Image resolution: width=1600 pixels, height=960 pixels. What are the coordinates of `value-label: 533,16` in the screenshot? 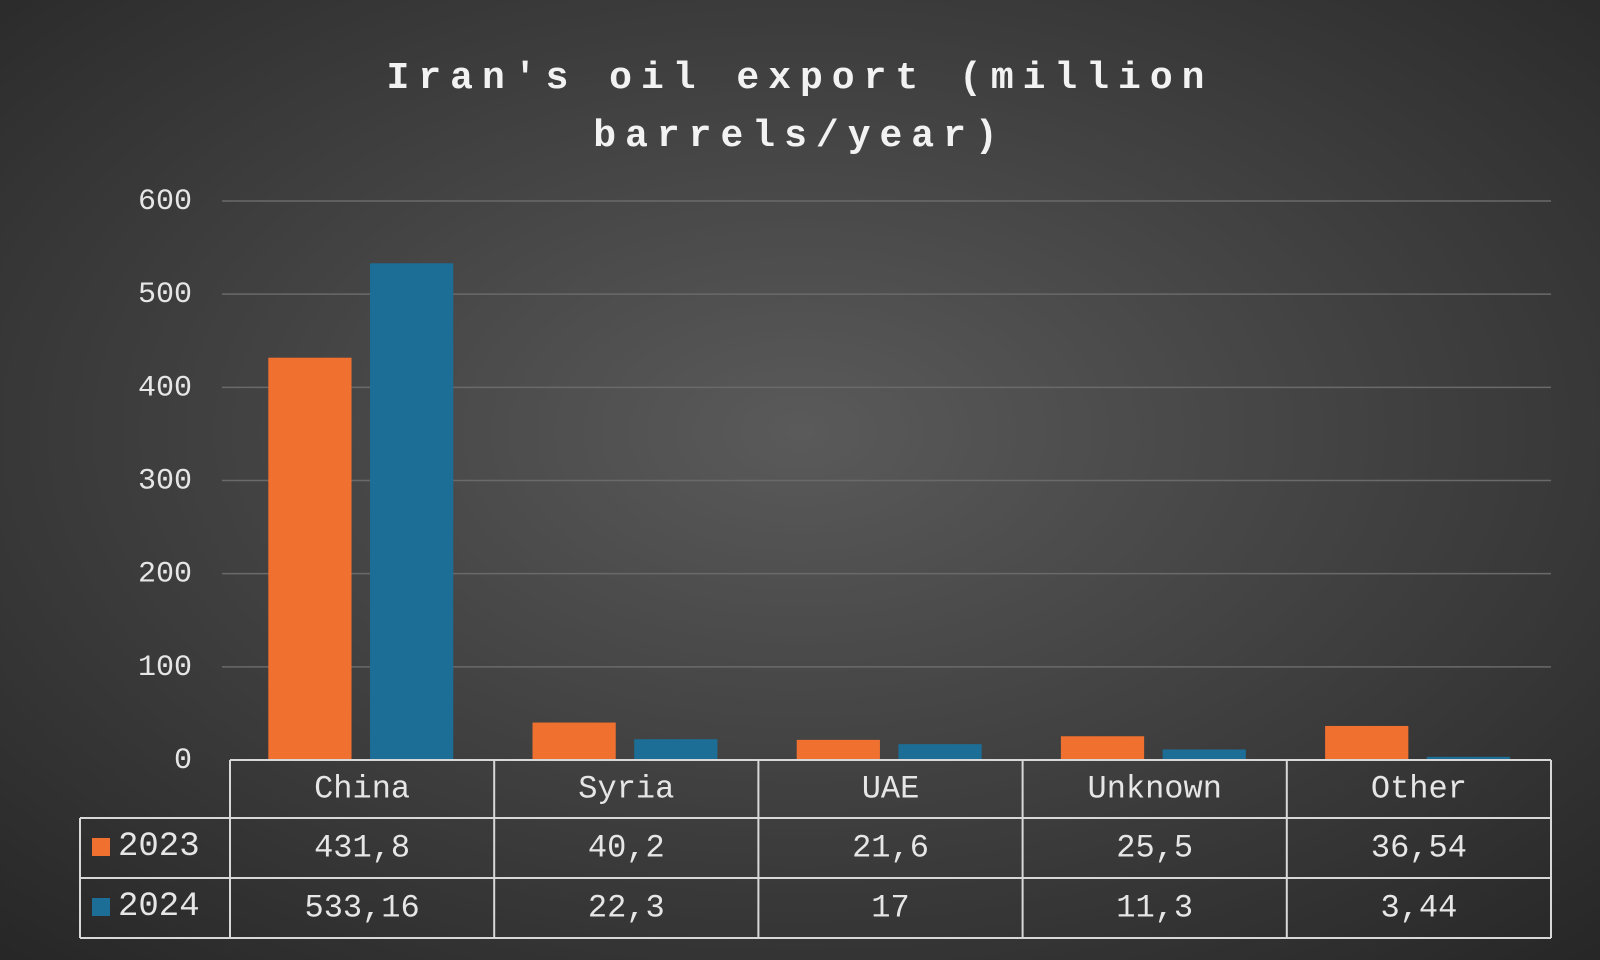 It's located at (361, 907).